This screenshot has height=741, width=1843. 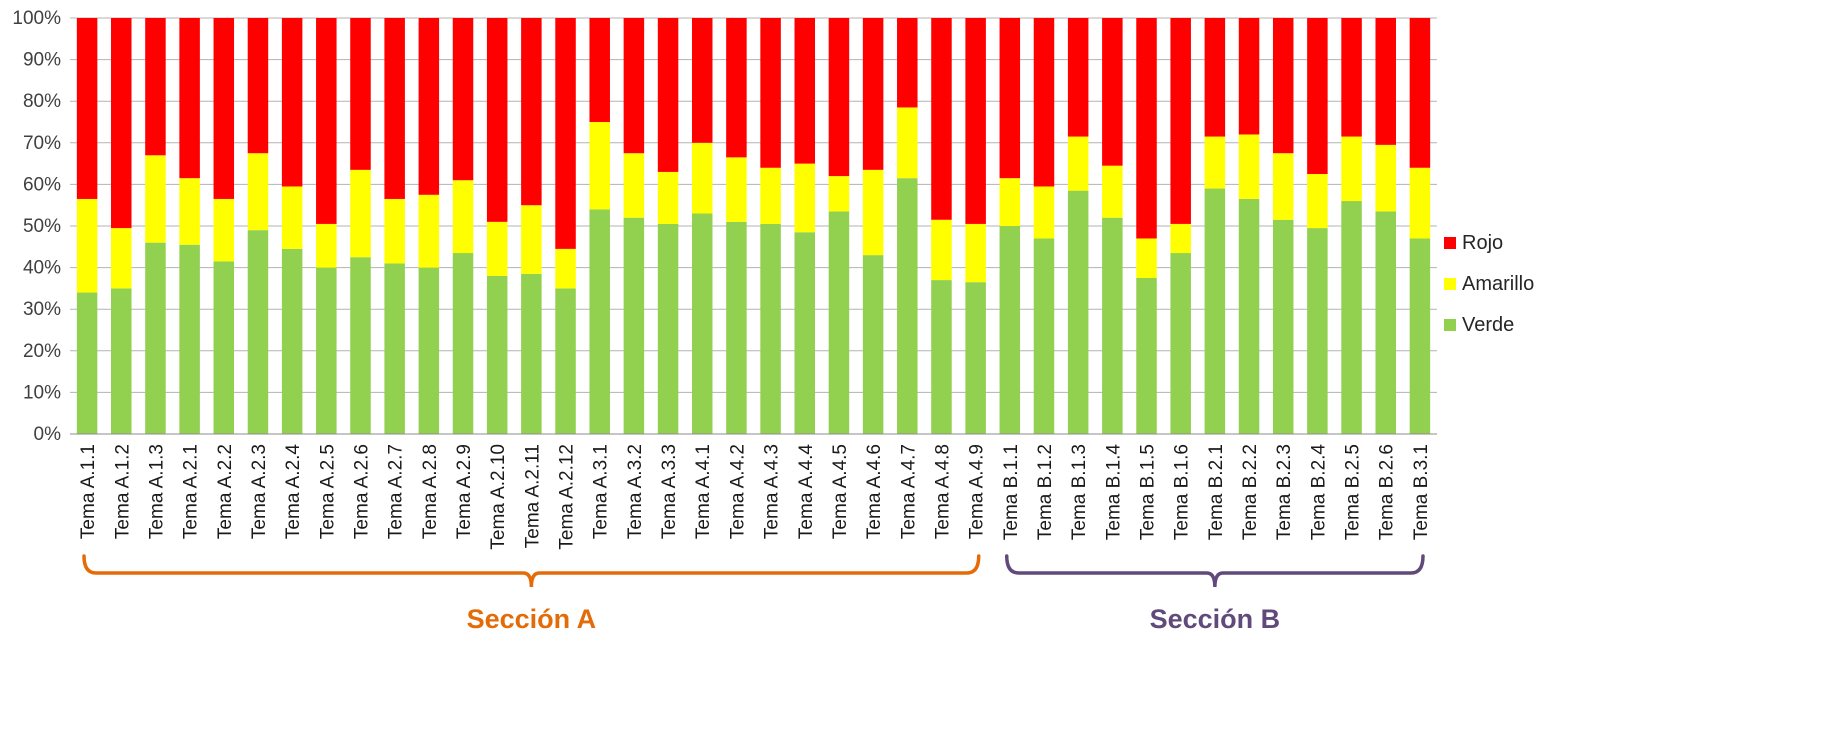 What do you see at coordinates (327, 491) in the screenshot?
I see `x-tick-label: Tema A.2.5` at bounding box center [327, 491].